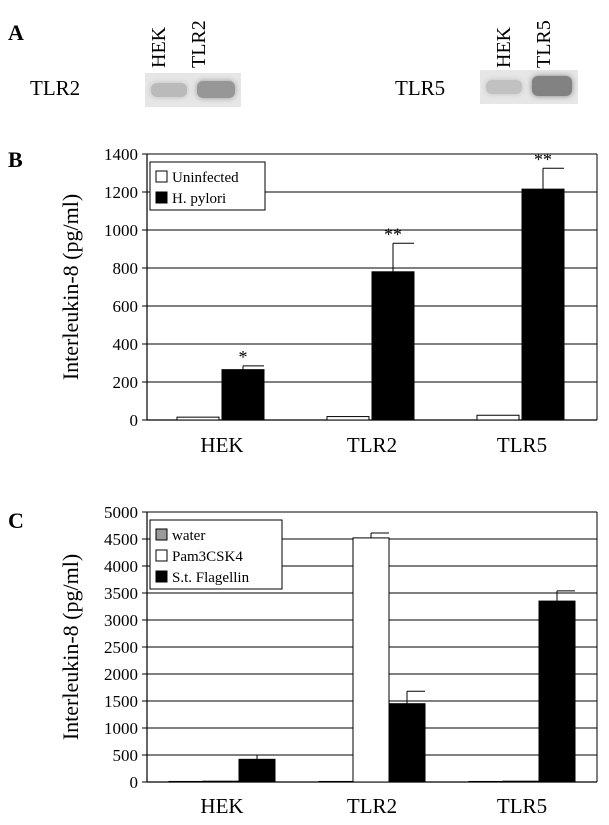 Image resolution: width=609 pixels, height=825 pixels. I want to click on legend-label: Uninfected, so click(205, 178).